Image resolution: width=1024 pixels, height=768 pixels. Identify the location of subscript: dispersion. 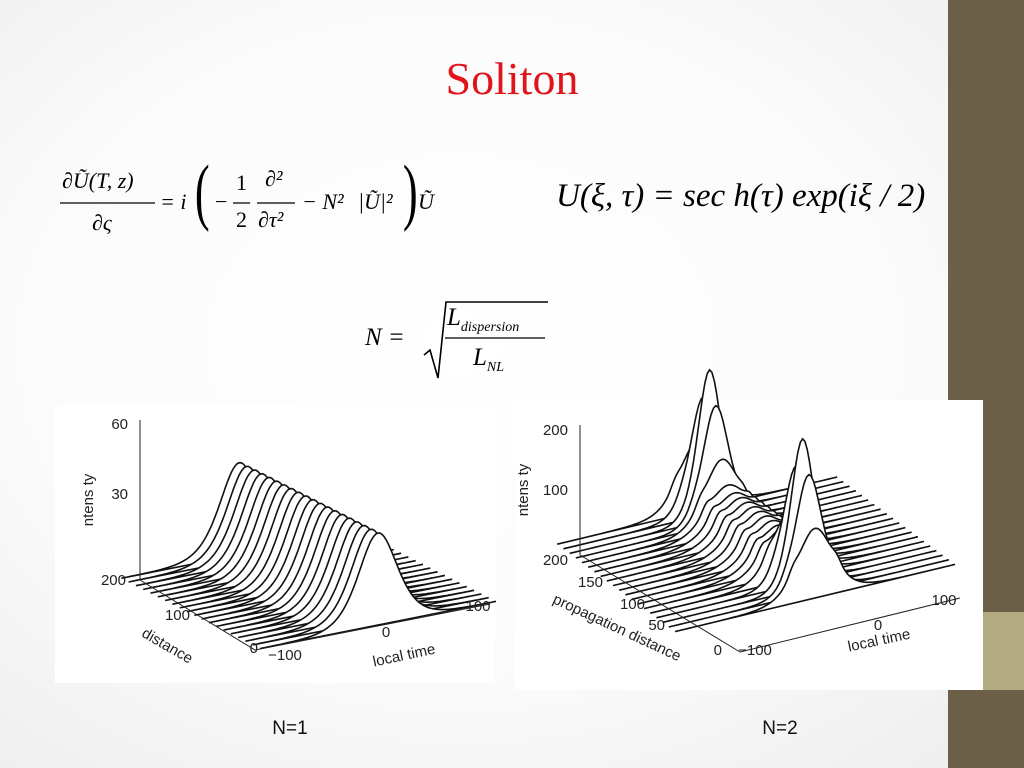
(490, 327).